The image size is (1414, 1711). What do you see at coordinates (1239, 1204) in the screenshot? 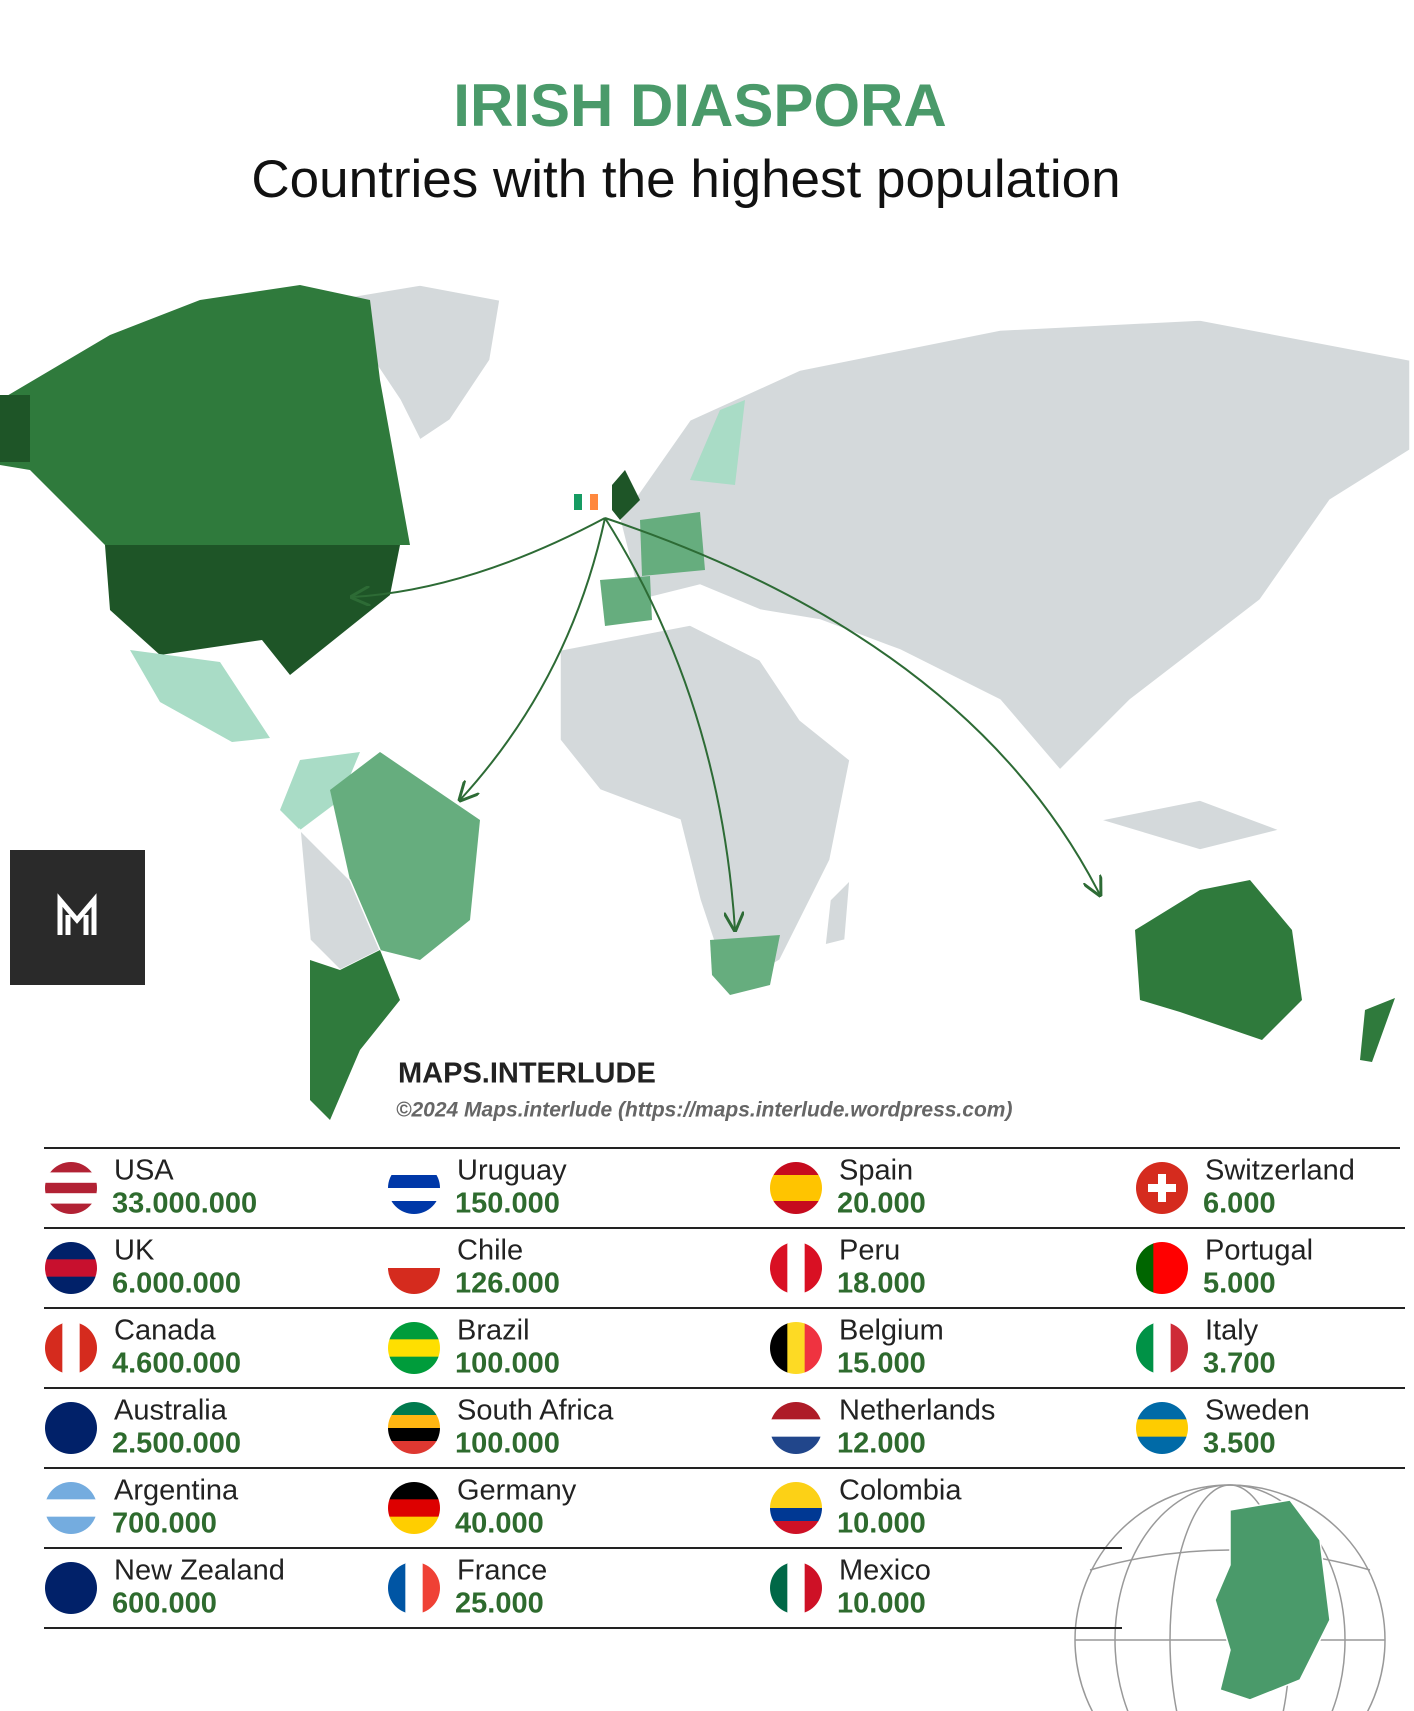
I see `population: 6.000` at bounding box center [1239, 1204].